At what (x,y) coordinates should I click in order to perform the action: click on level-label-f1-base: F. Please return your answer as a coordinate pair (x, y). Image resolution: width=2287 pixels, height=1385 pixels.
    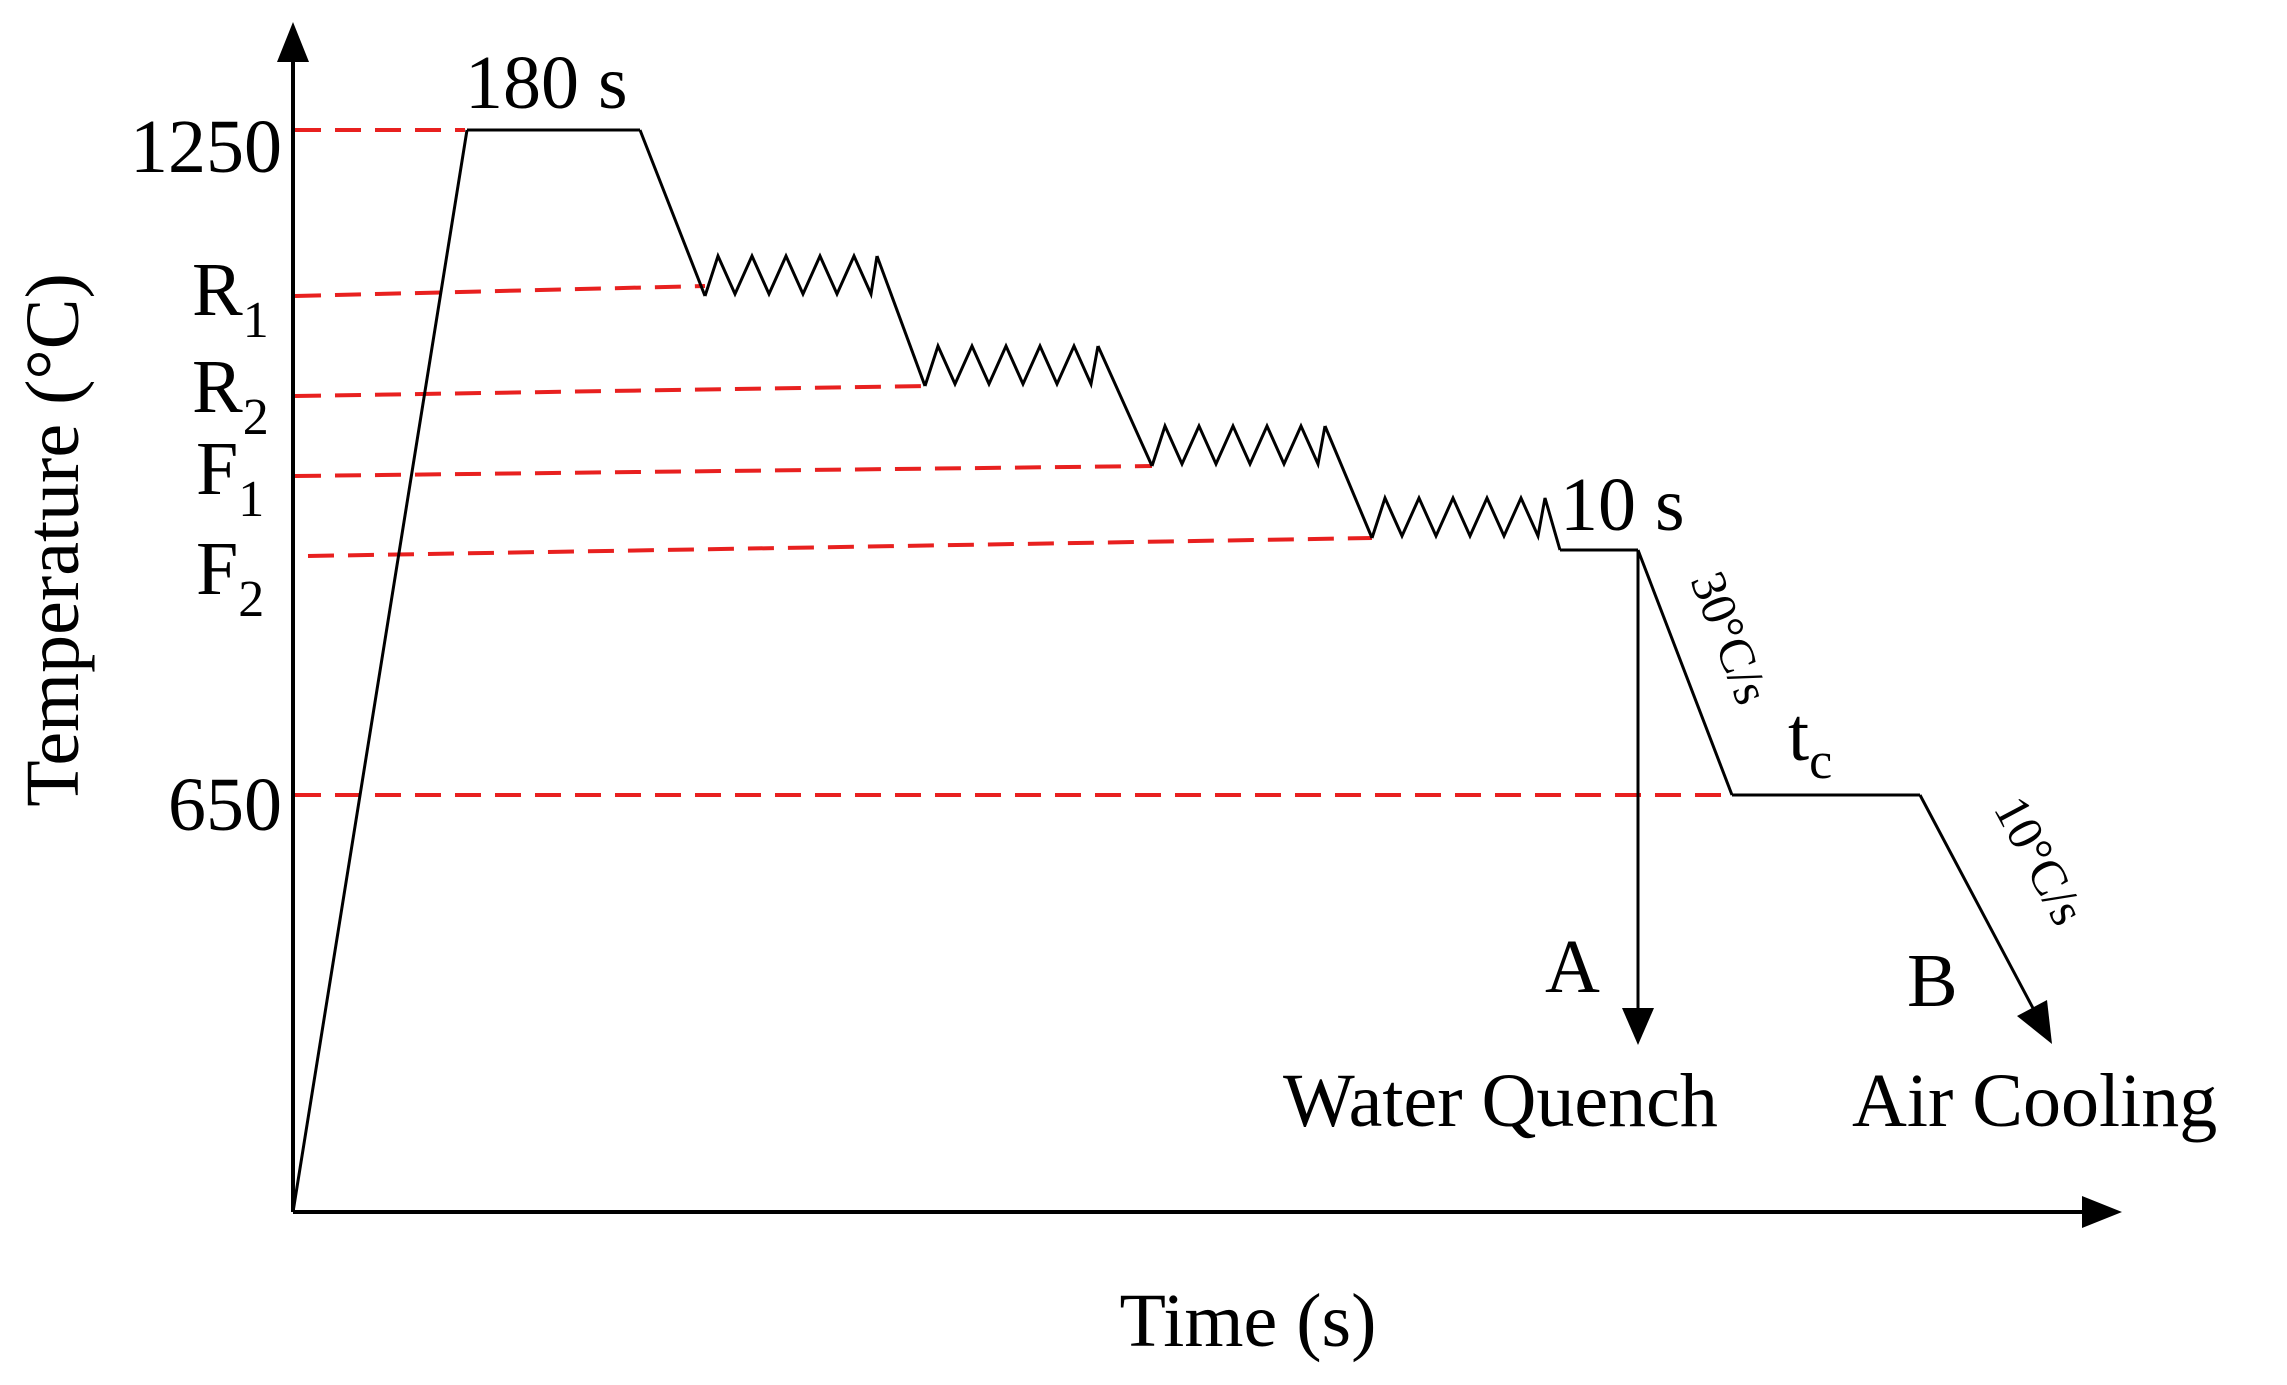
    Looking at the image, I should click on (217, 469).